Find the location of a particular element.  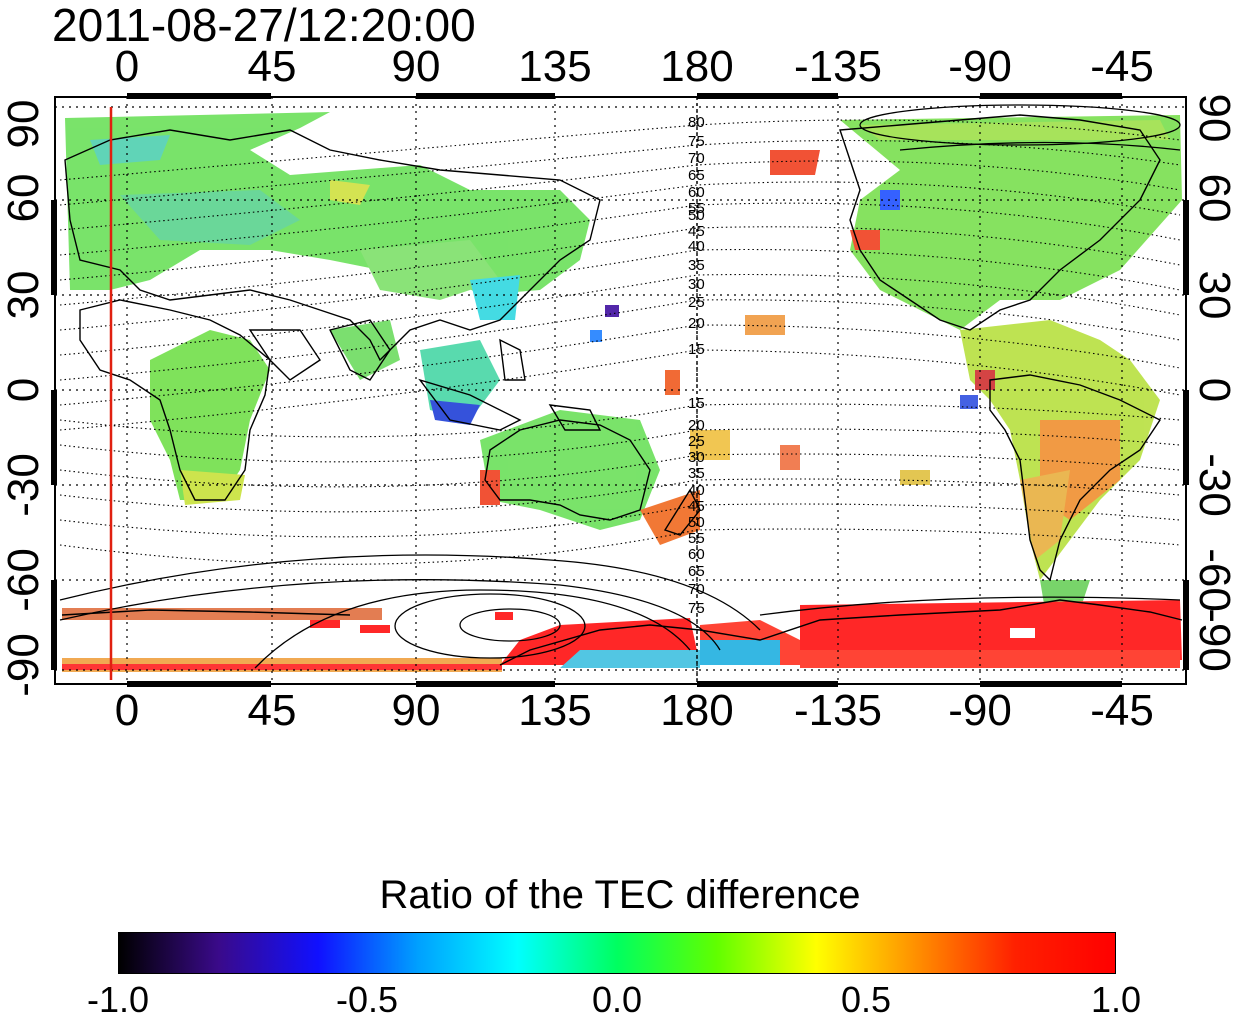

lon-tick-top: 135 is located at coordinates (555, 66).